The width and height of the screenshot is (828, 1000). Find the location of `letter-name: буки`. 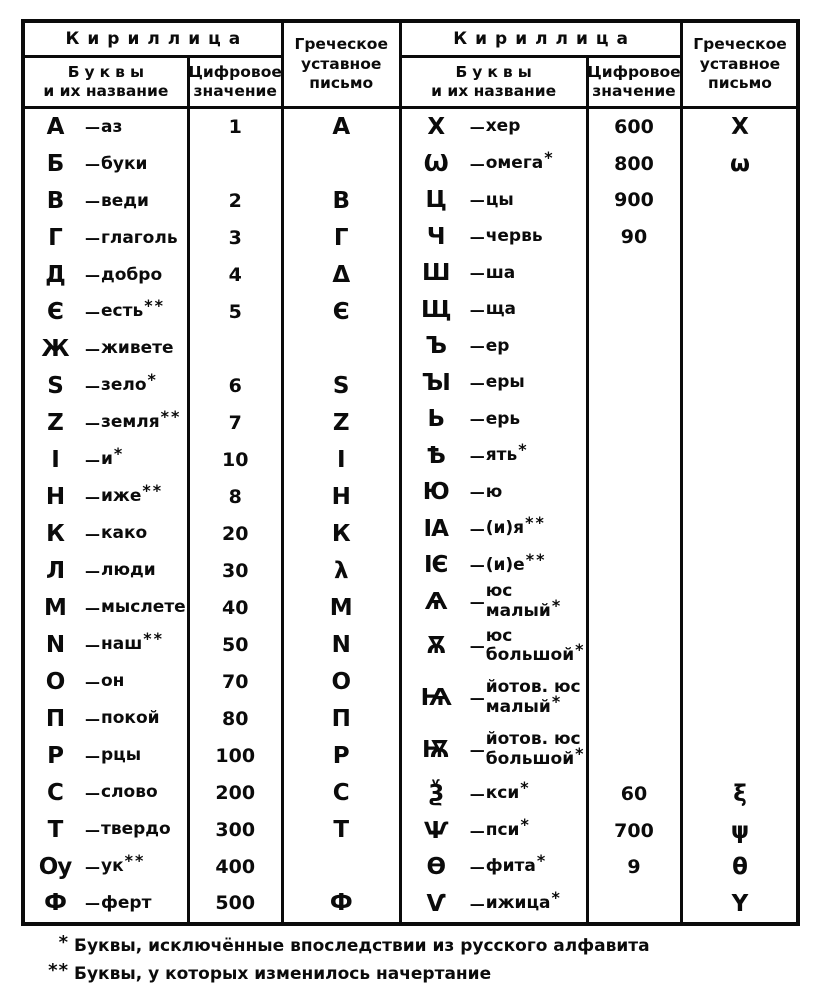

letter-name: буки is located at coordinates (124, 163).